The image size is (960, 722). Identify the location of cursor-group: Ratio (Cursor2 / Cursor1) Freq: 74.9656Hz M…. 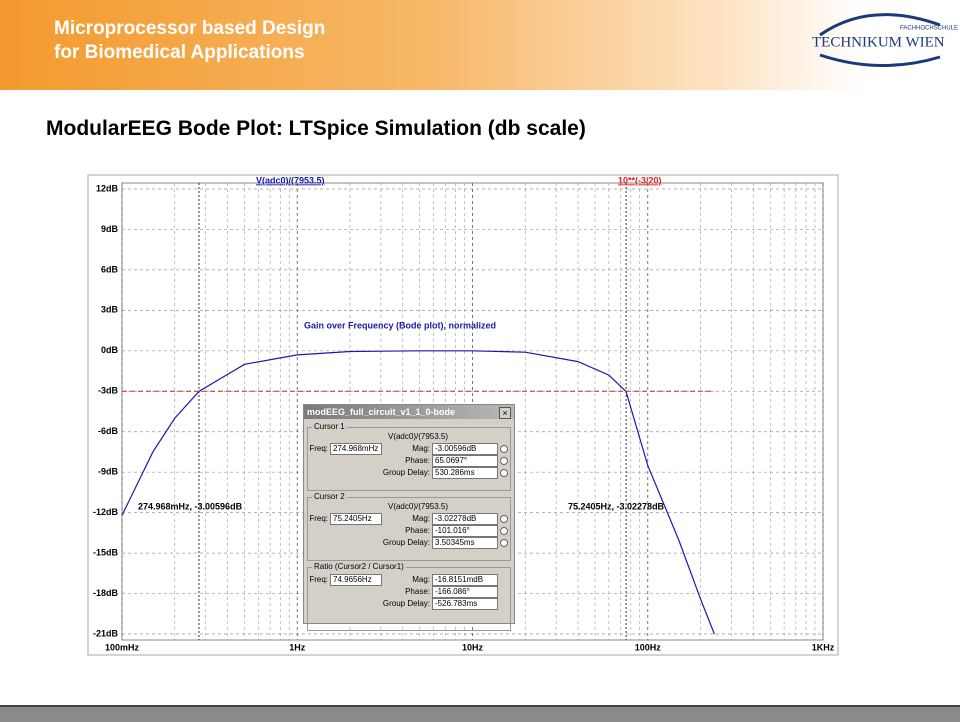
(409, 596).